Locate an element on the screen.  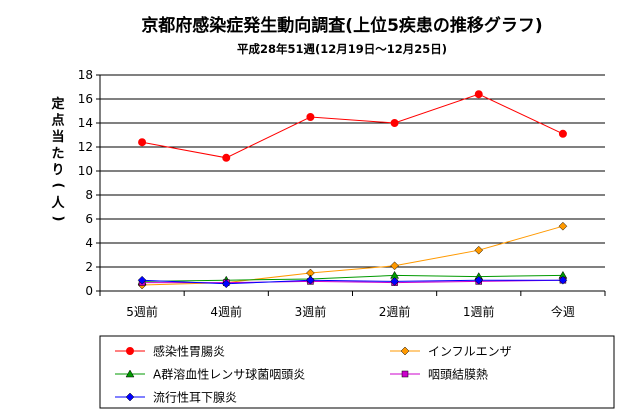
x-tick-label: 2週前 is located at coordinates (395, 311).